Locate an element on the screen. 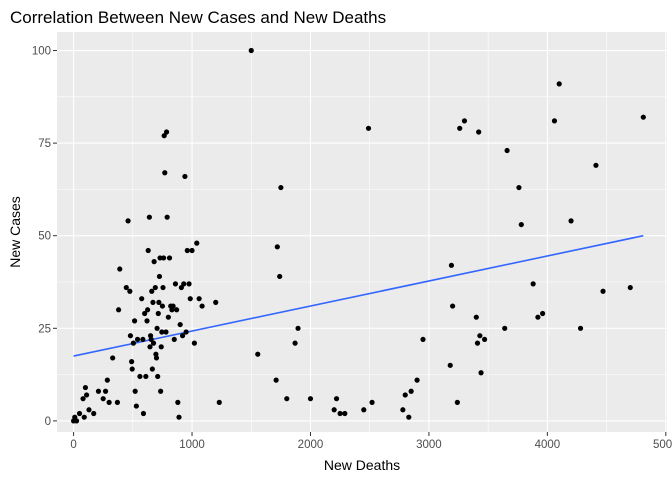 The image size is (672, 480). x-tick-label: 3000 is located at coordinates (429, 445).